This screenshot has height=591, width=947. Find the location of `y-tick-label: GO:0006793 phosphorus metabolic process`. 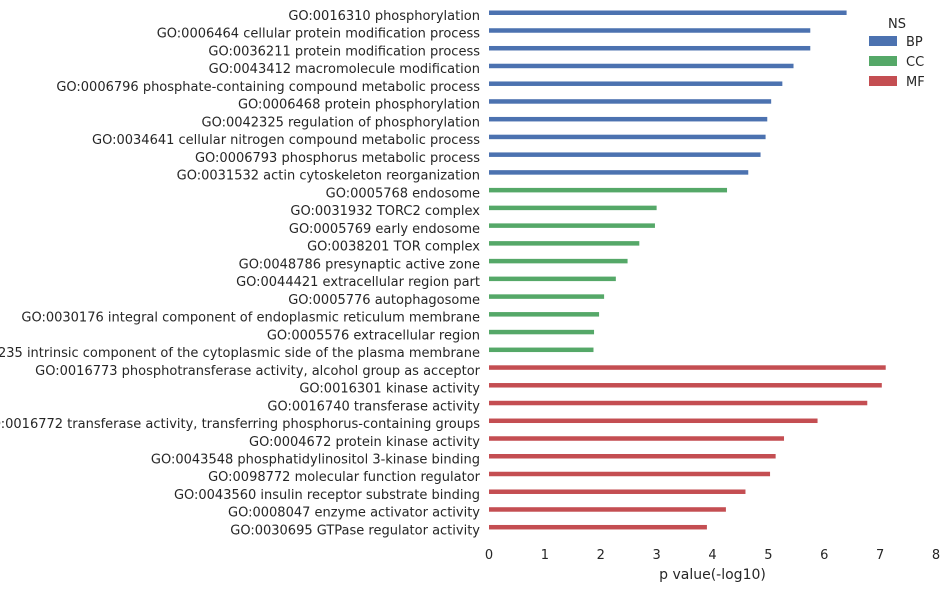

y-tick-label: GO:0006793 phosphorus metabolic process is located at coordinates (337, 158).